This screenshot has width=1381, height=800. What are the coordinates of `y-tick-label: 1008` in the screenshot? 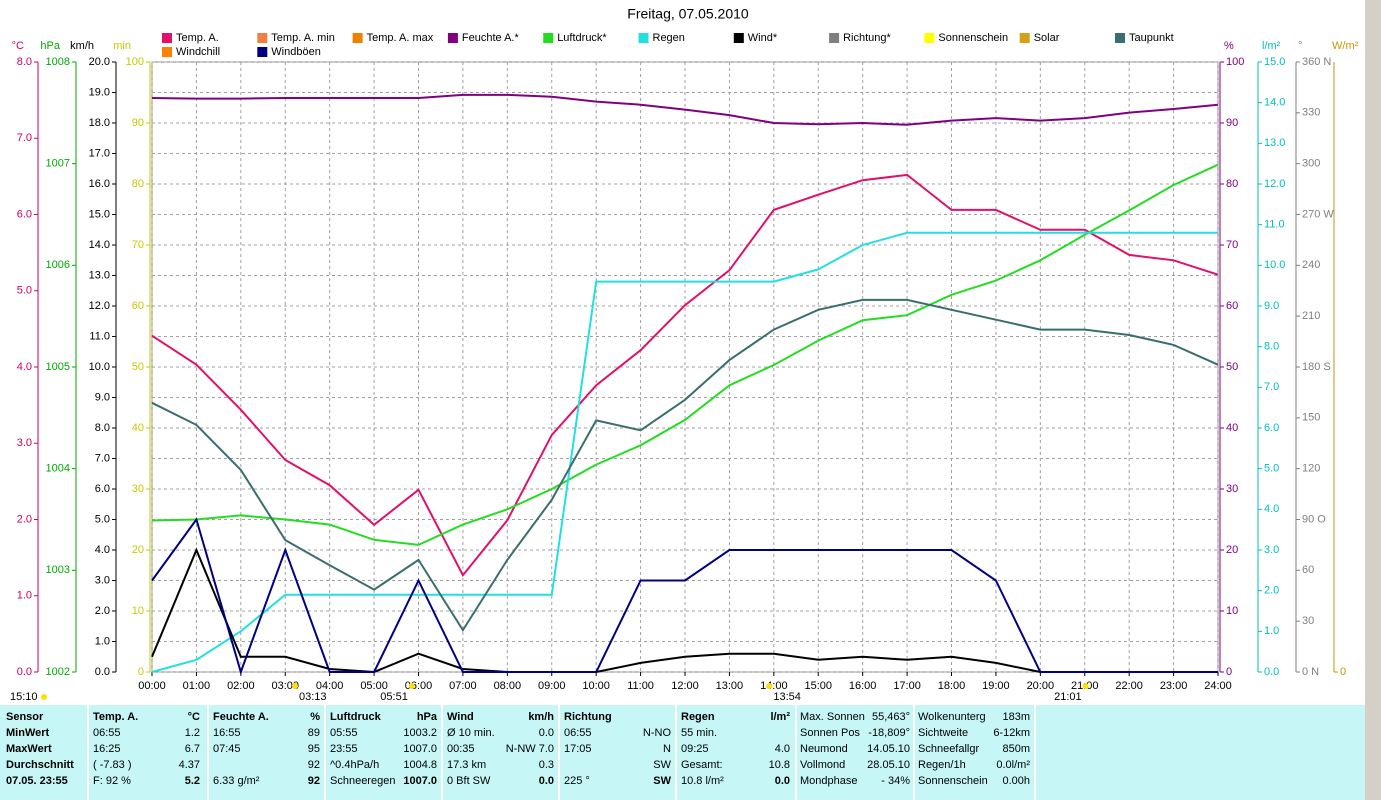 It's located at (58, 62).